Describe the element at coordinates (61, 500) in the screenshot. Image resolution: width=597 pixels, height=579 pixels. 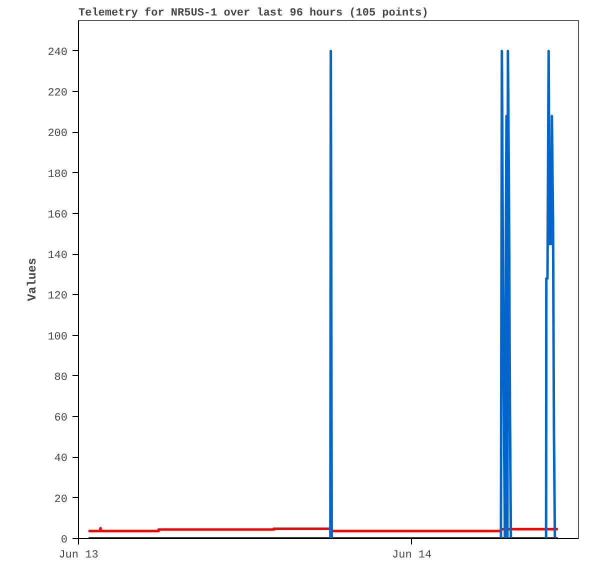
I see `y-tick-label: 20` at that location.